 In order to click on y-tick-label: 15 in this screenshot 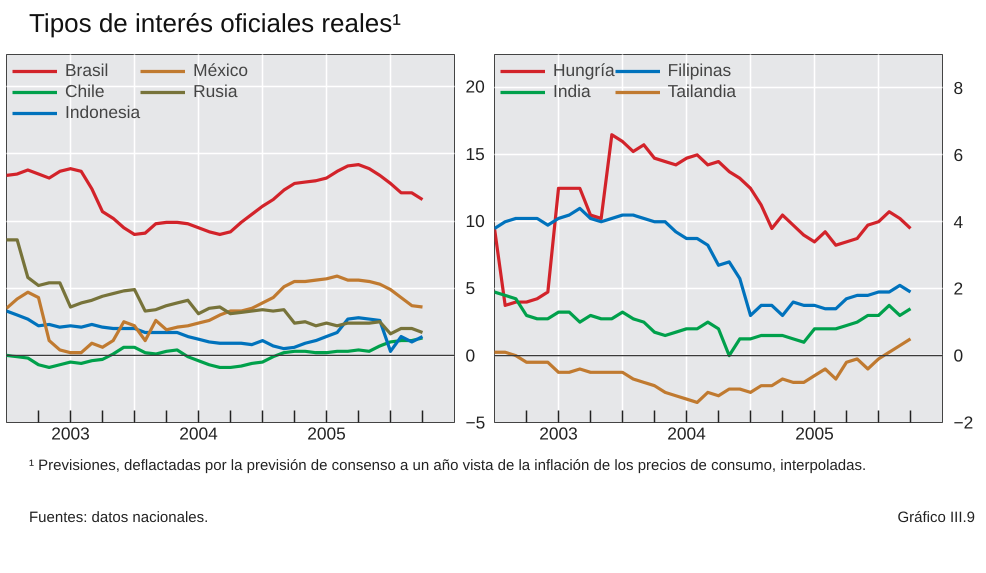, I will do `click(475, 154)`.